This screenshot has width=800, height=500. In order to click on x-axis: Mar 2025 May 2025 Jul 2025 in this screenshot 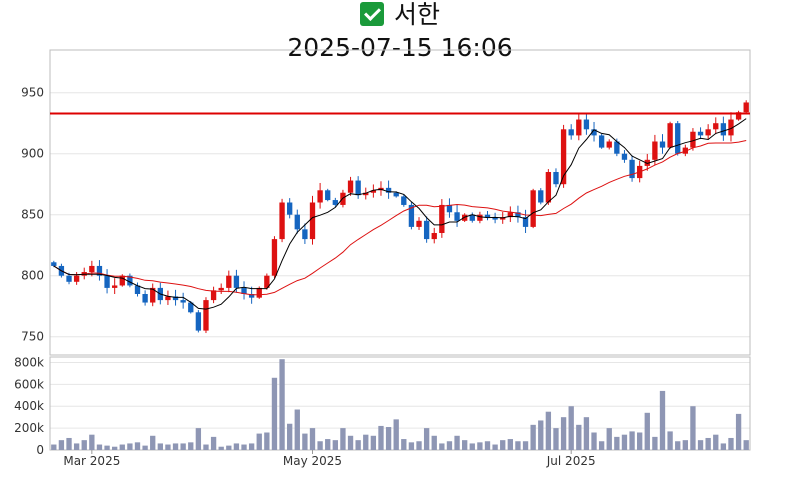, I will do `click(329, 459)`.